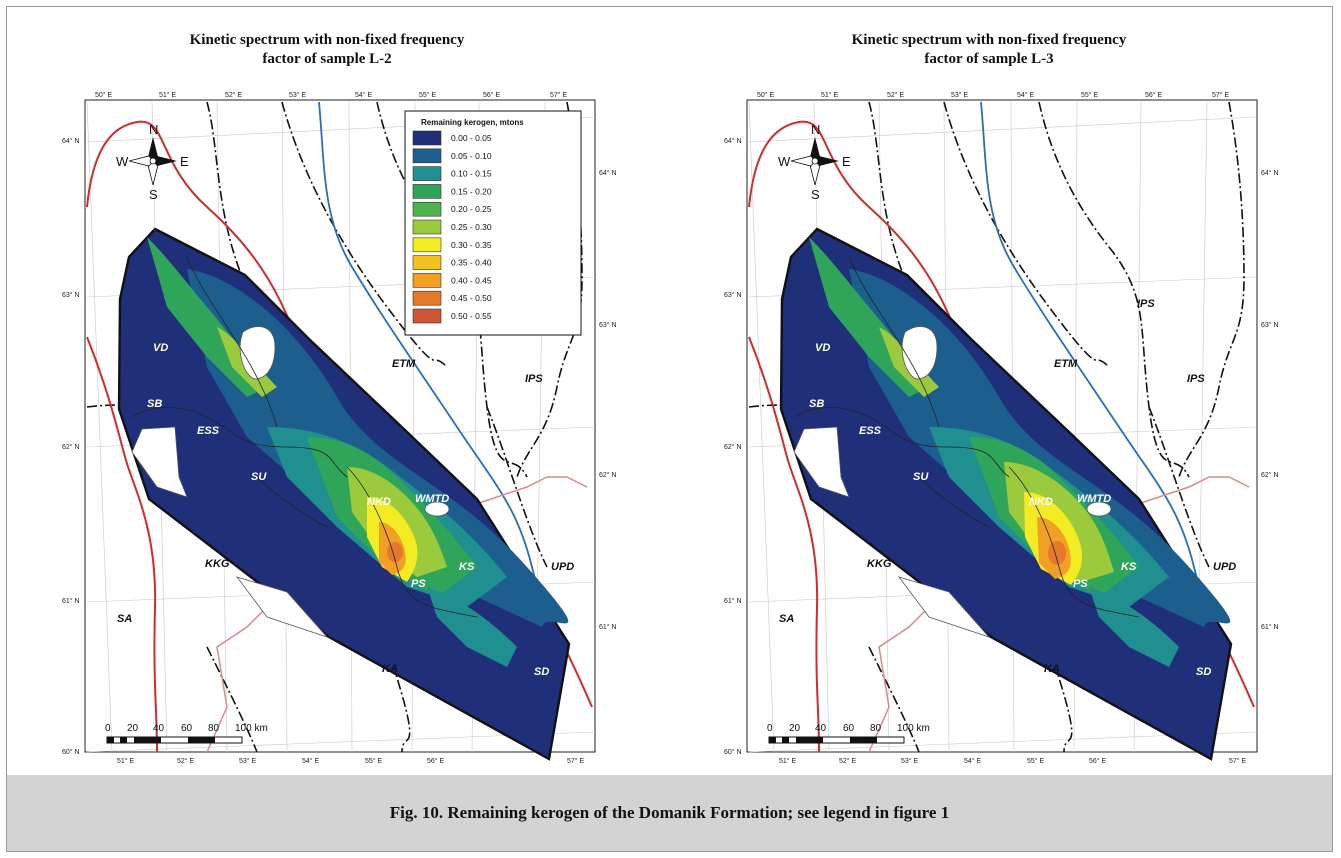  What do you see at coordinates (608, 475) in the screenshot?
I see `tick-label: 62° N` at bounding box center [608, 475].